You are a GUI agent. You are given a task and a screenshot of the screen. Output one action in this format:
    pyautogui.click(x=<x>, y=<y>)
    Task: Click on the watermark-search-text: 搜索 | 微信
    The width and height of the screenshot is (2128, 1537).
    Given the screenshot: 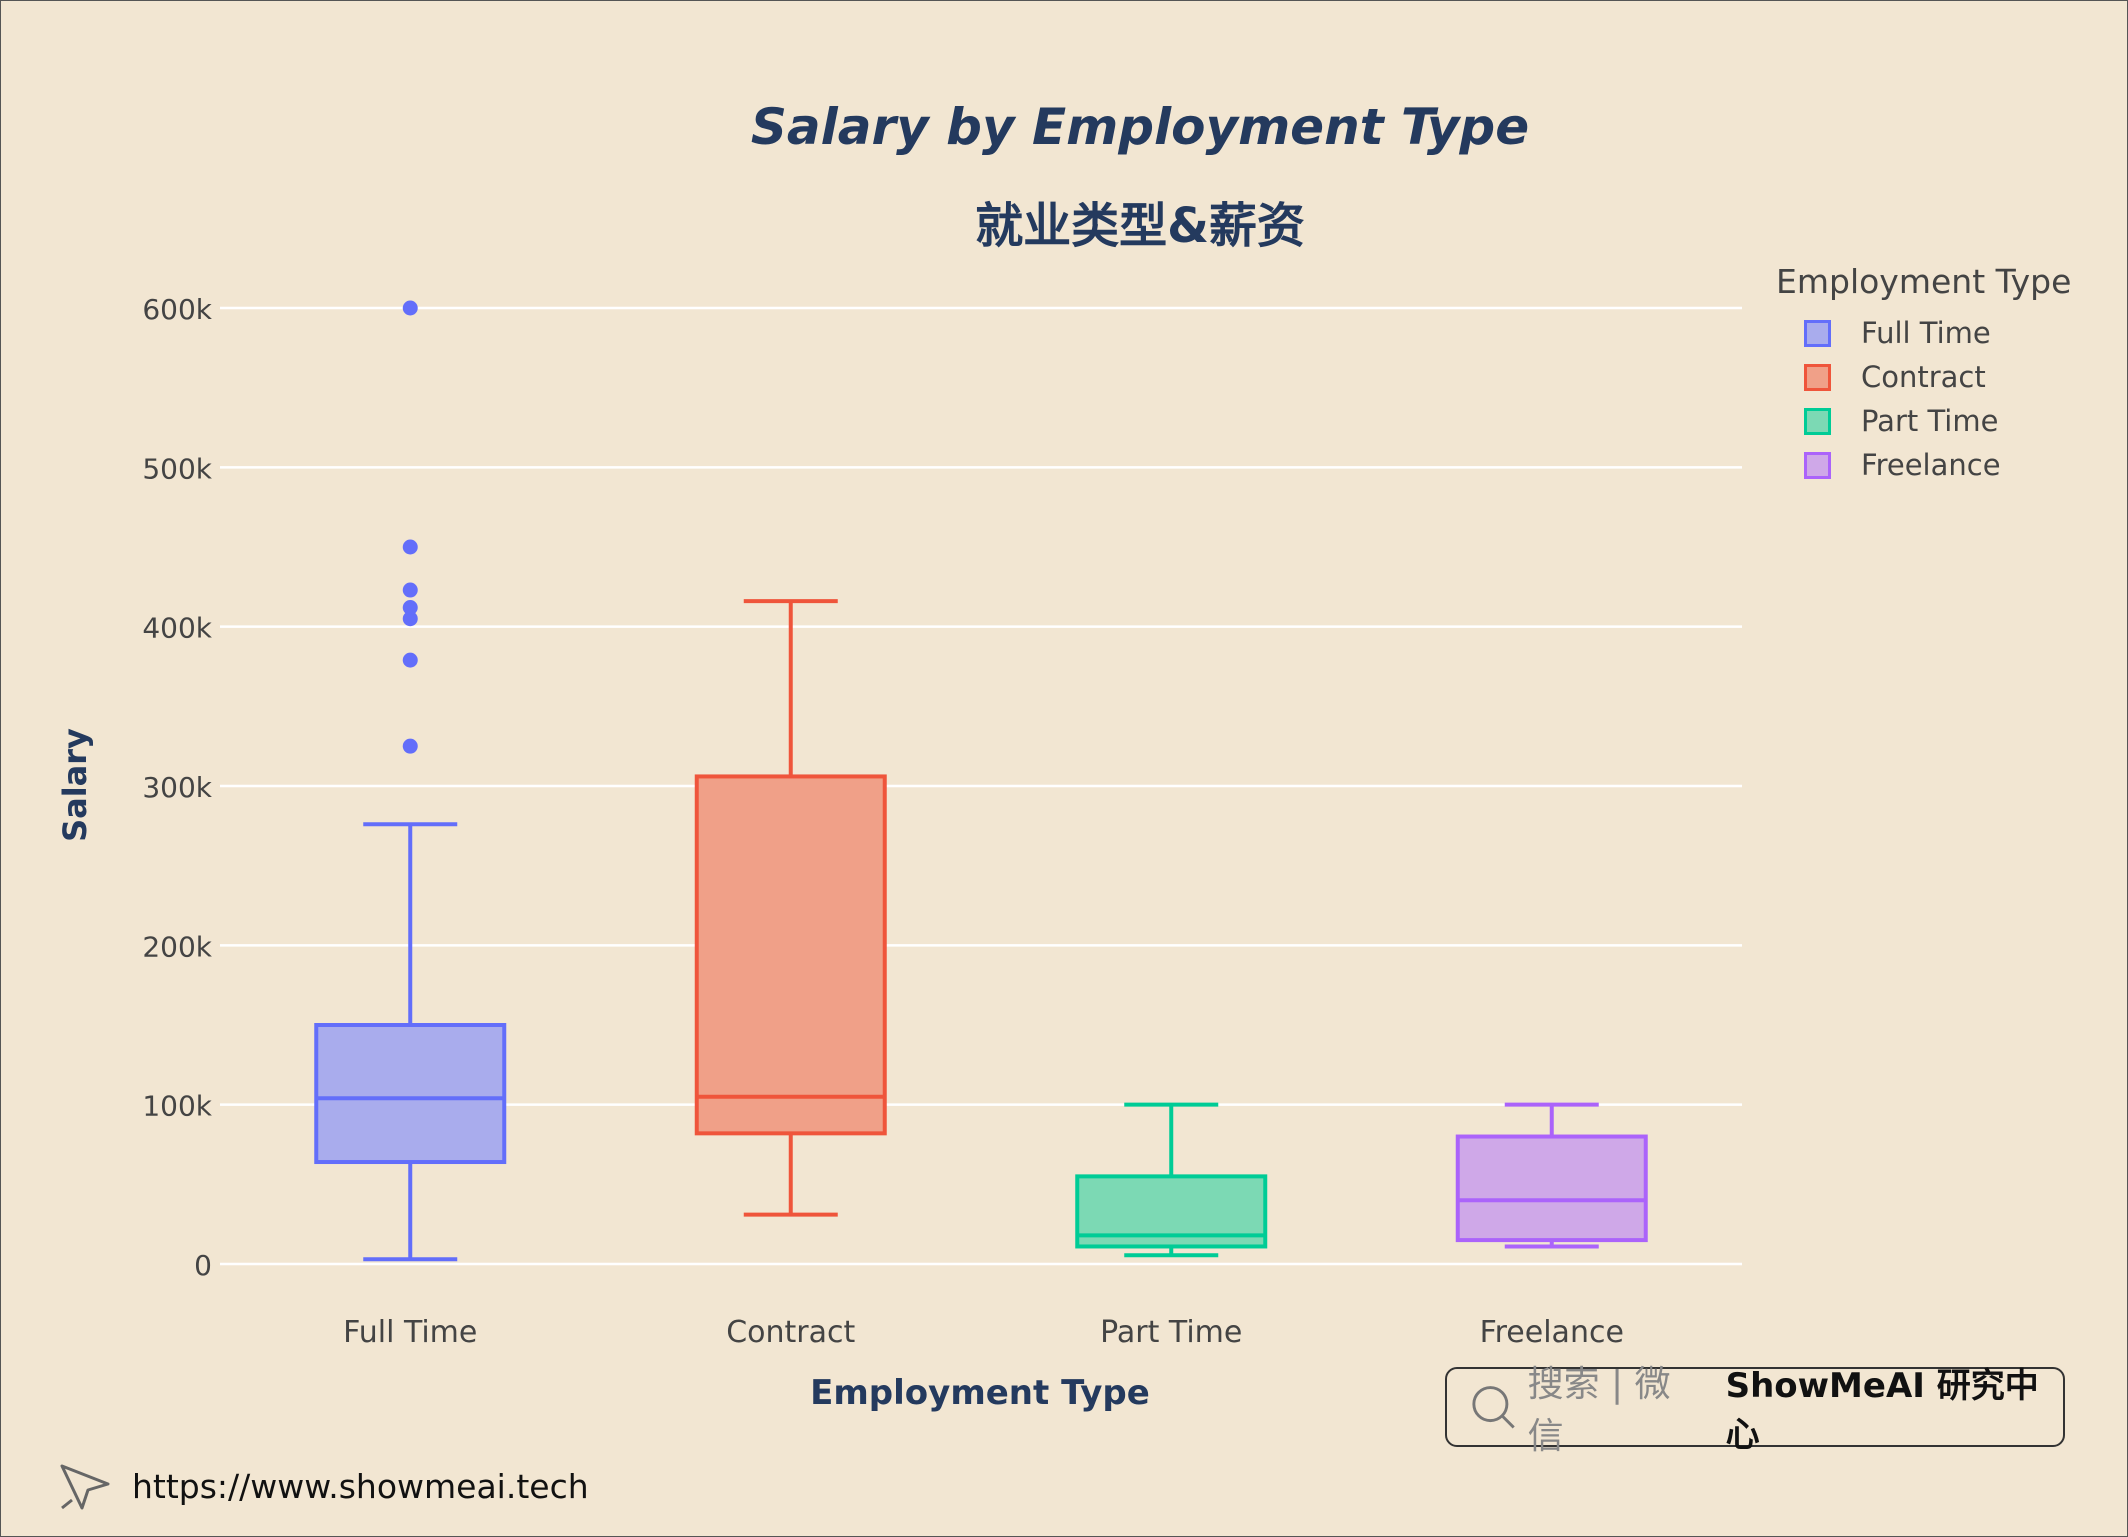 What is the action you would take?
    pyautogui.click(x=1599, y=1410)
    